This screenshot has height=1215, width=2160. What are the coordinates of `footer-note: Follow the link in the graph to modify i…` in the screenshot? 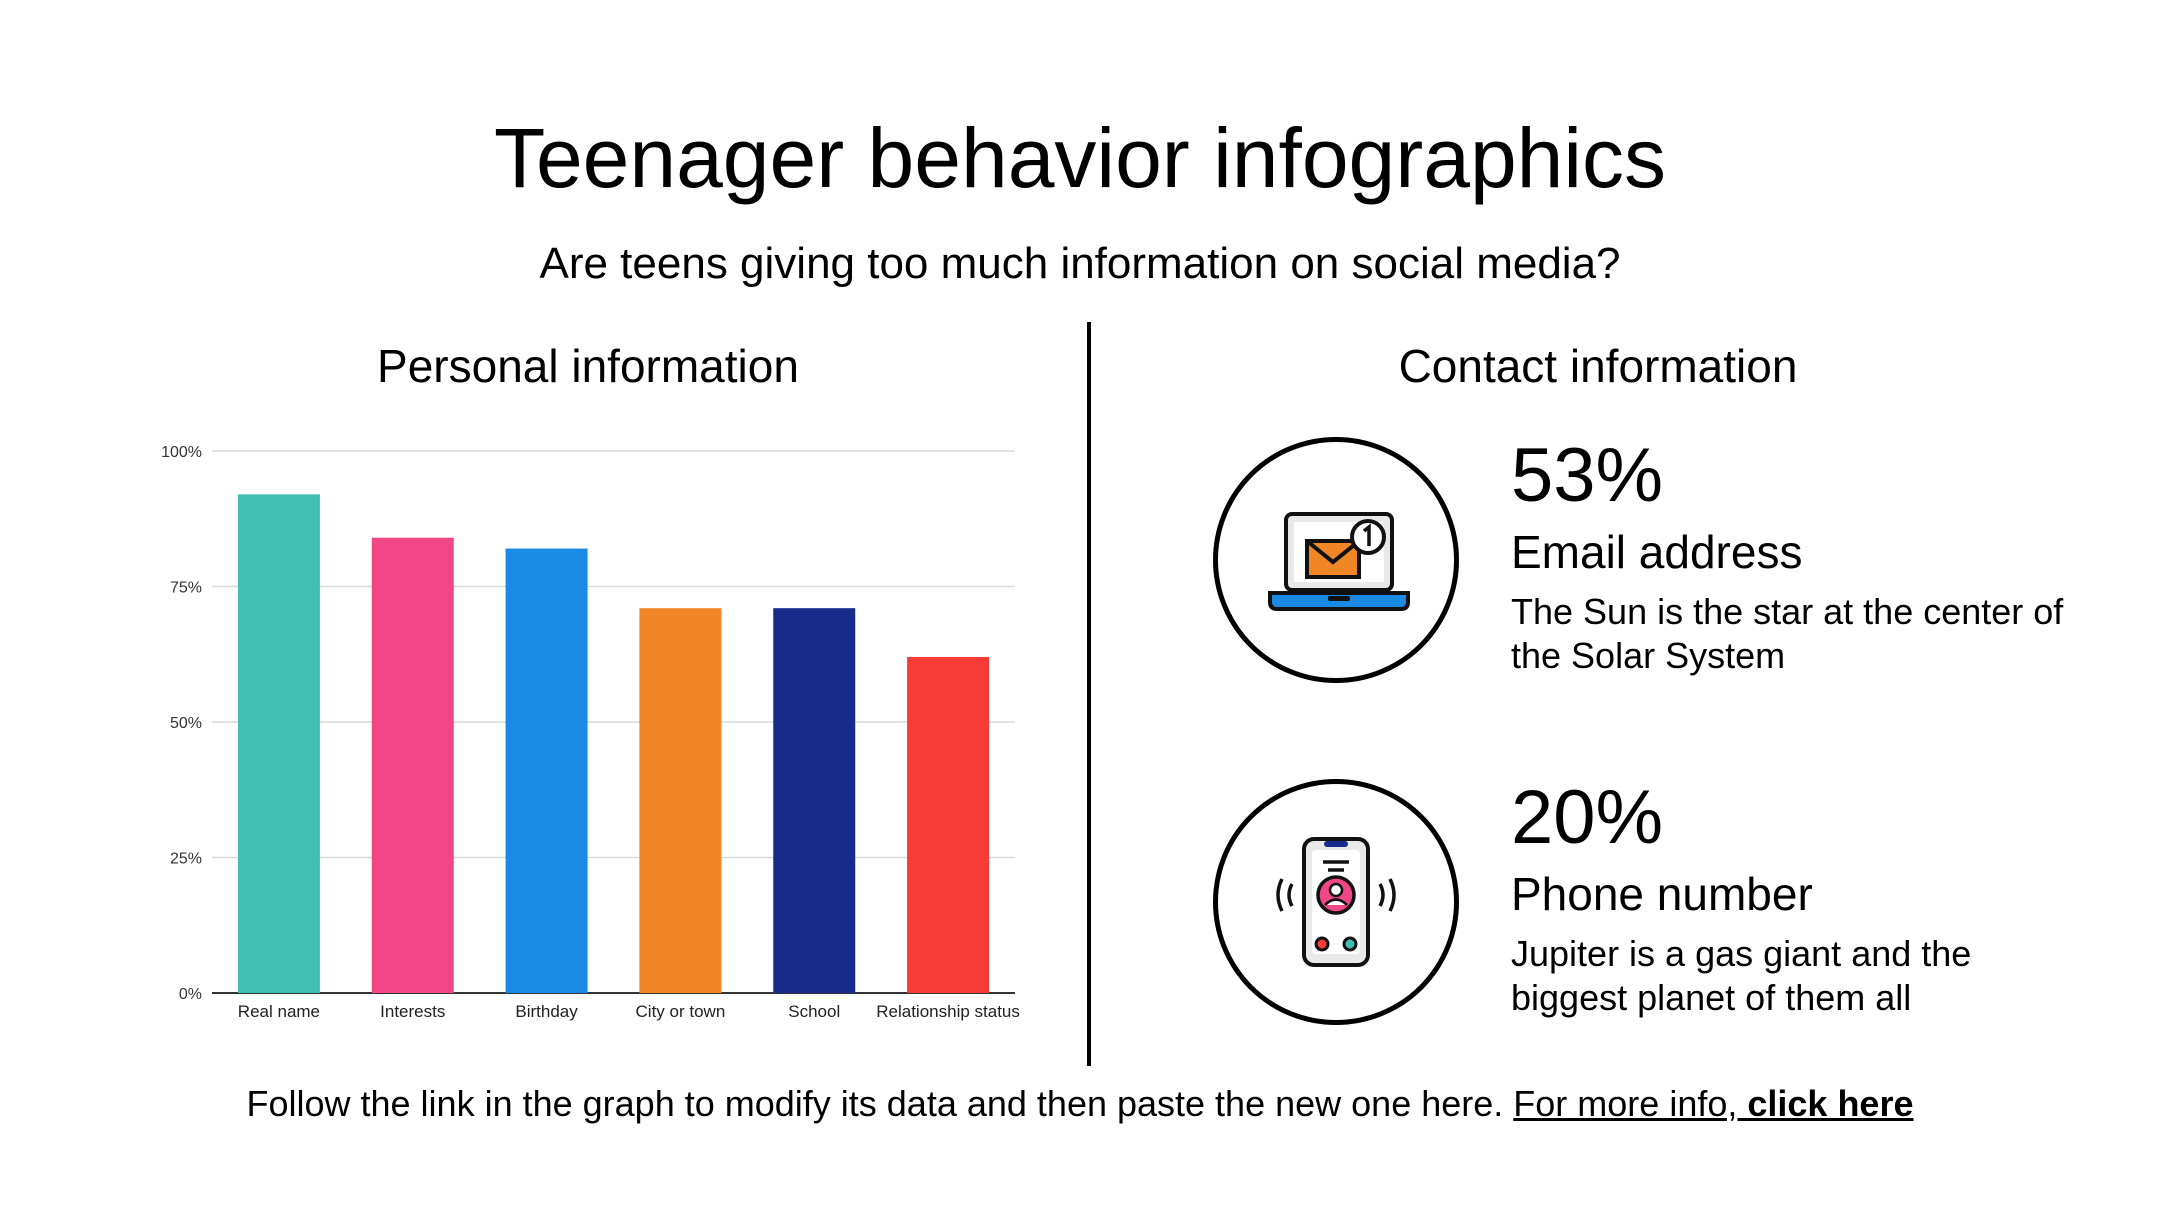 It's located at (1080, 1104).